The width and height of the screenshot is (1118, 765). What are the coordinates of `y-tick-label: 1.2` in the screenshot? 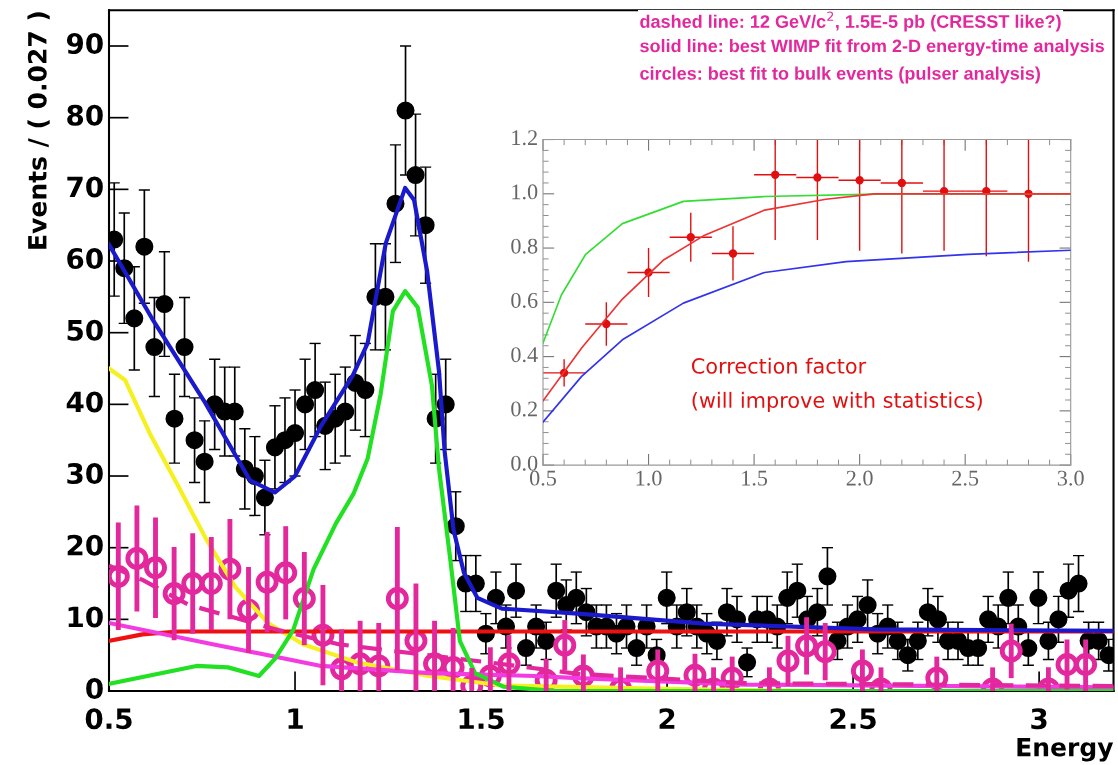 It's located at (524, 138).